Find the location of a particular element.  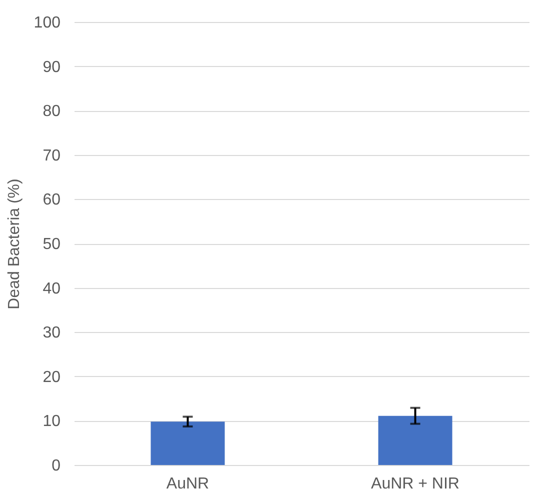

y-tick-label: 90 is located at coordinates (51, 67).